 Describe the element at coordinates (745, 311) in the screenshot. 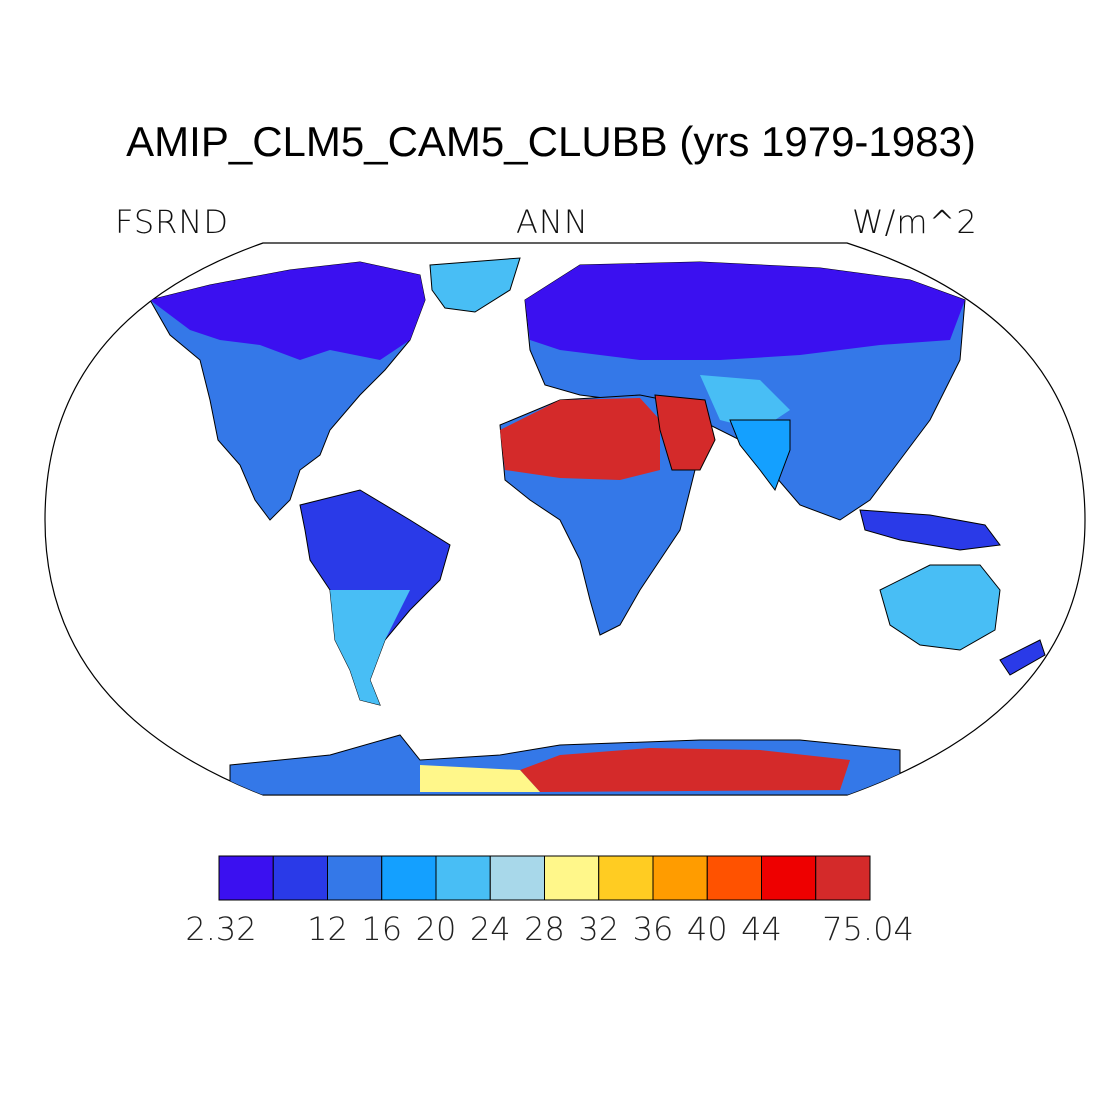

I see `siberia-region` at that location.